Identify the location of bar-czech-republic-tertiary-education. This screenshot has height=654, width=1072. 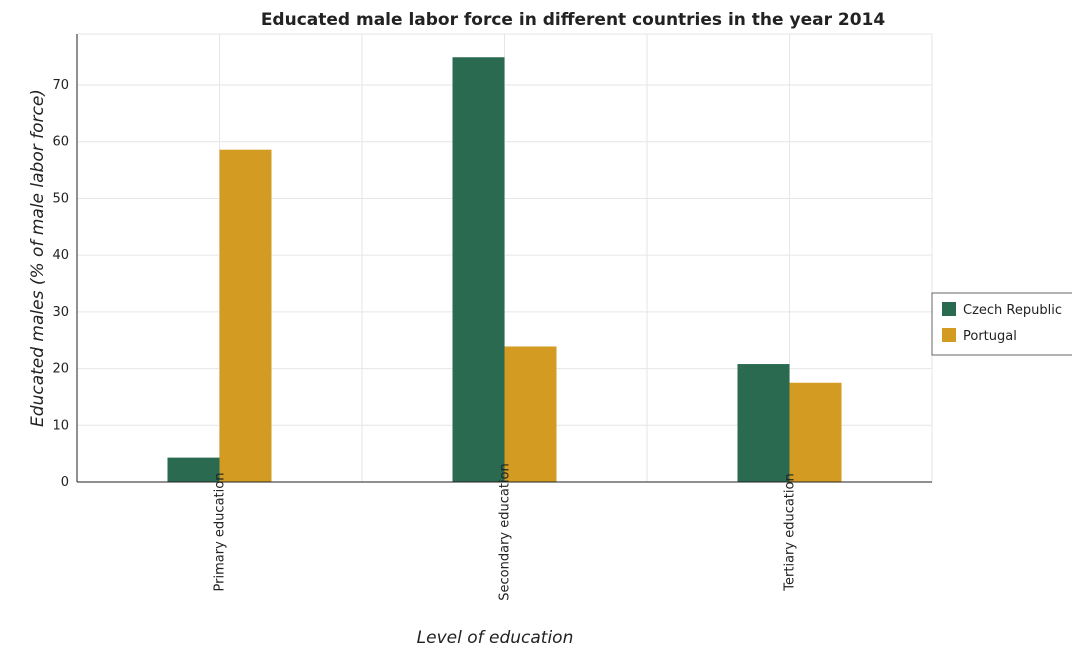
(763, 423).